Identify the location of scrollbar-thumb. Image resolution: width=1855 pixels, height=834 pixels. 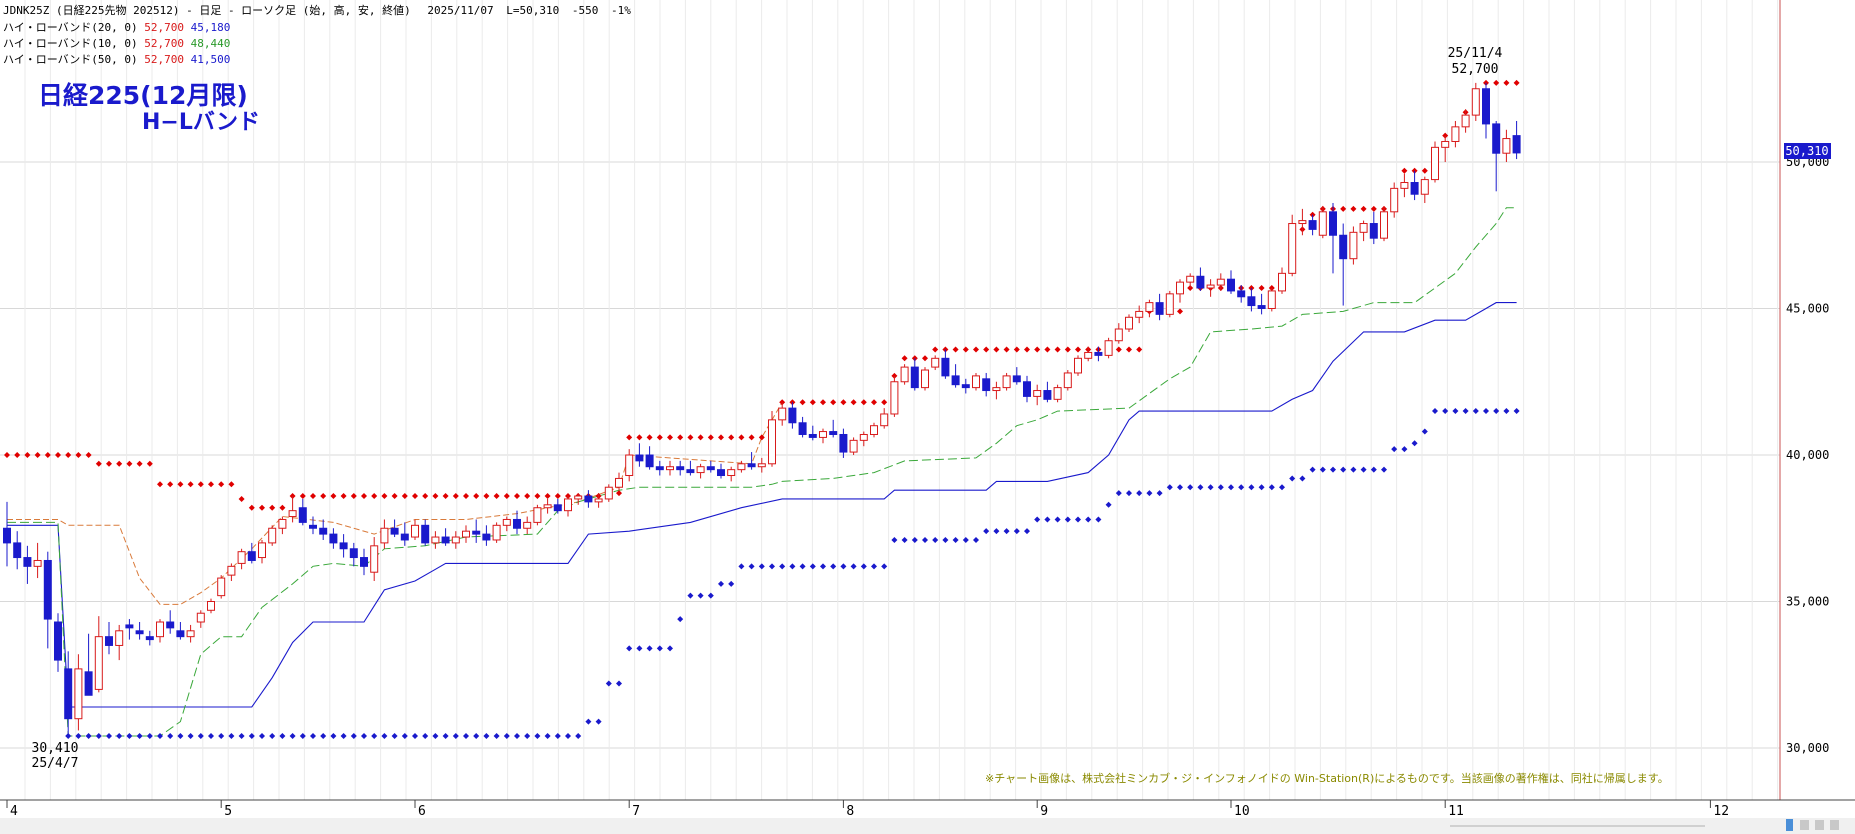
(1789, 825).